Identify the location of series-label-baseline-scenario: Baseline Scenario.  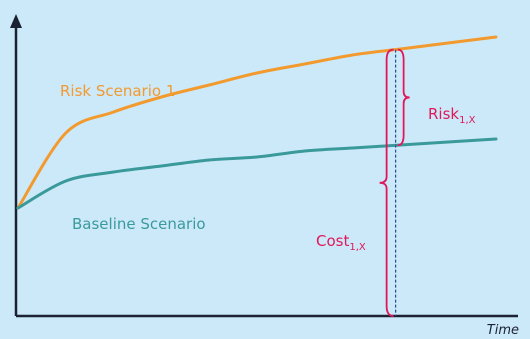
(139, 224).